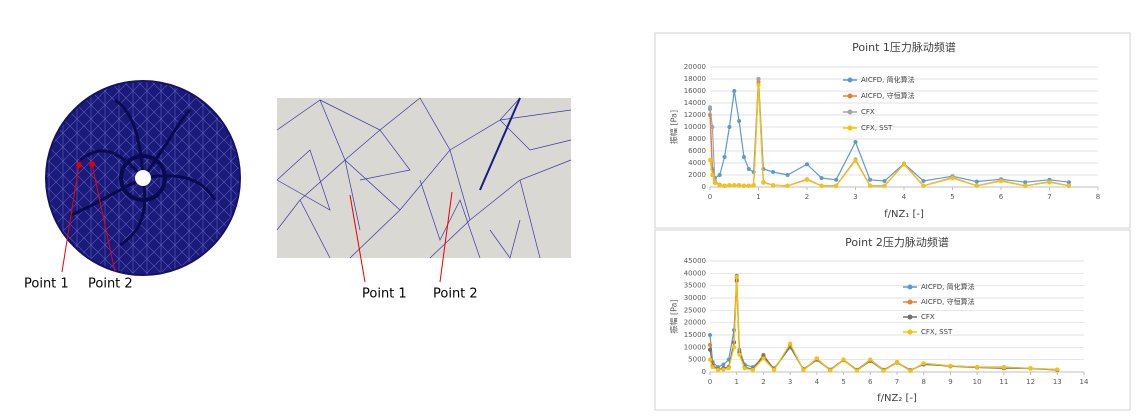 This screenshot has width=1144, height=416. I want to click on y-tick-label: 30000, so click(695, 298).